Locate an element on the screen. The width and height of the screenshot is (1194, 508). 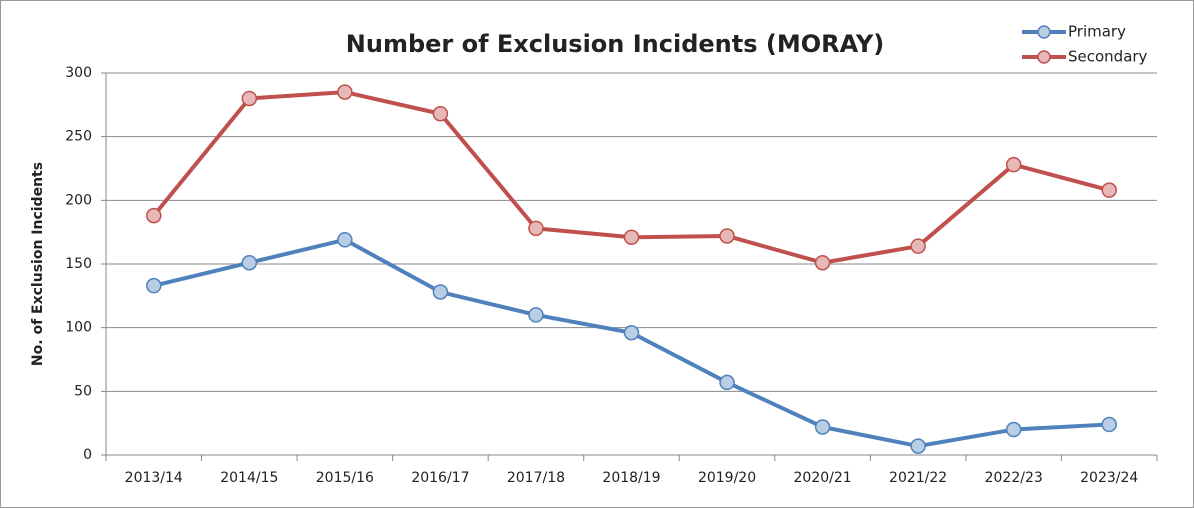
x-tick-label: 2015/16 is located at coordinates (345, 478).